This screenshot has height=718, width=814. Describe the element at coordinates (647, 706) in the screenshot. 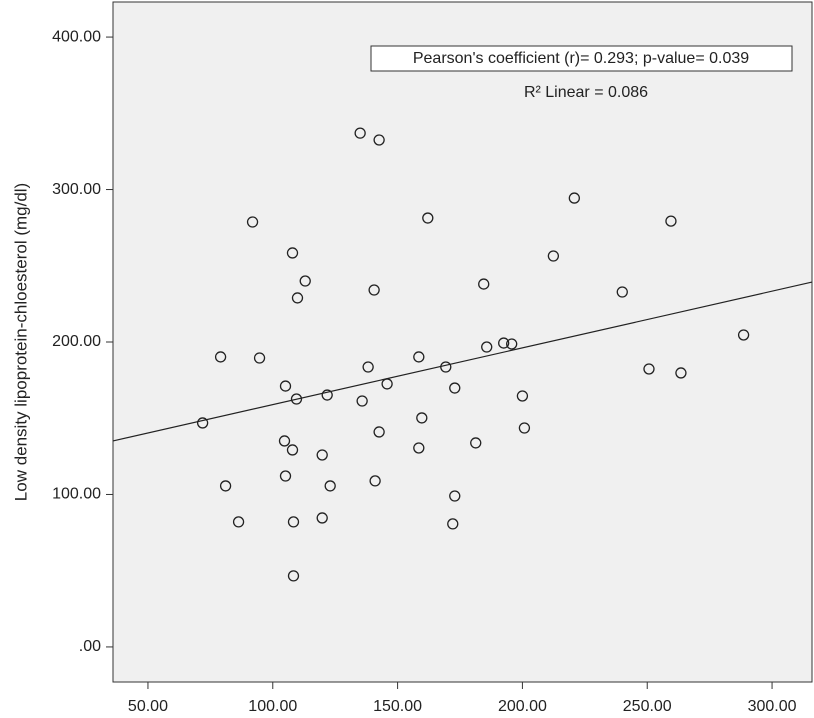

I see `x-tick-label: 250.00` at that location.